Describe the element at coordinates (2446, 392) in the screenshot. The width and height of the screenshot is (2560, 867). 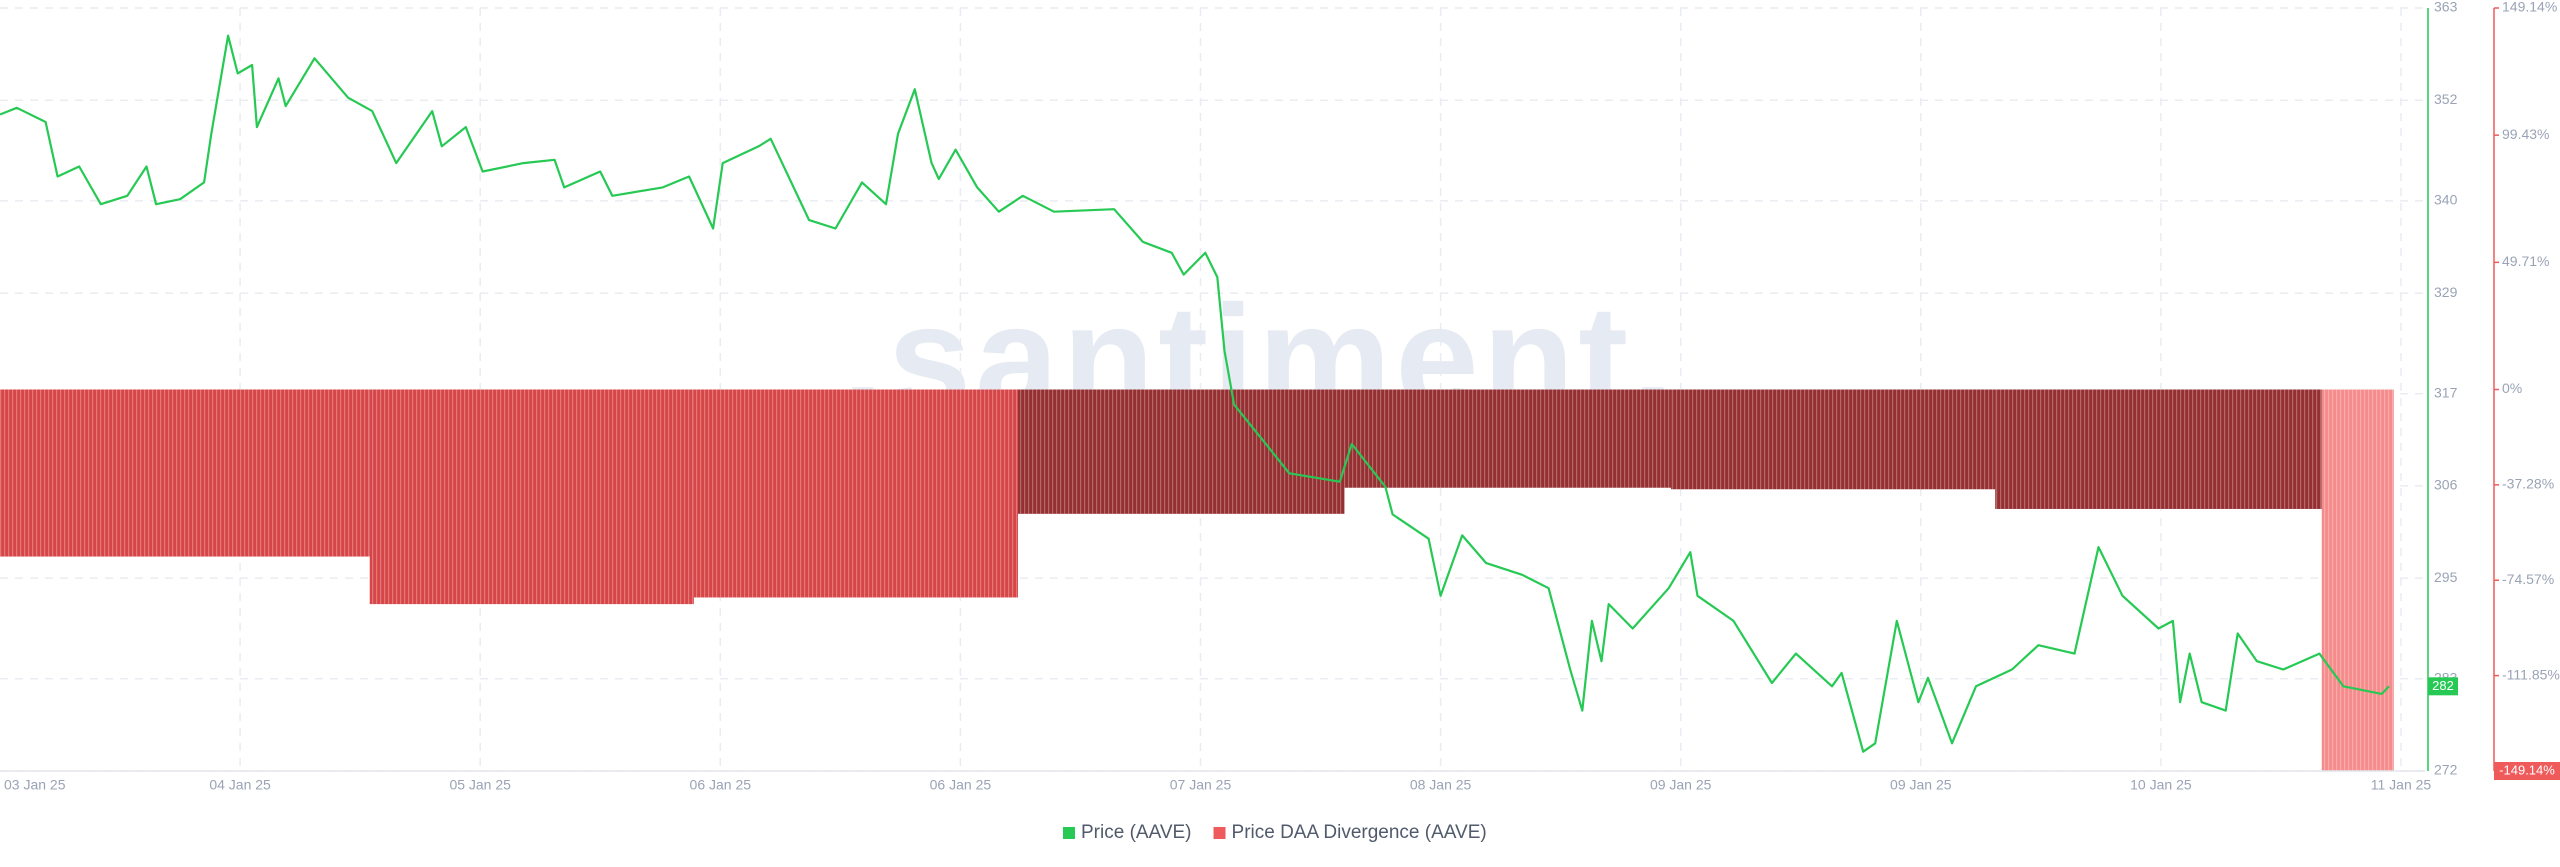
I see `y-tick-label: 317` at that location.